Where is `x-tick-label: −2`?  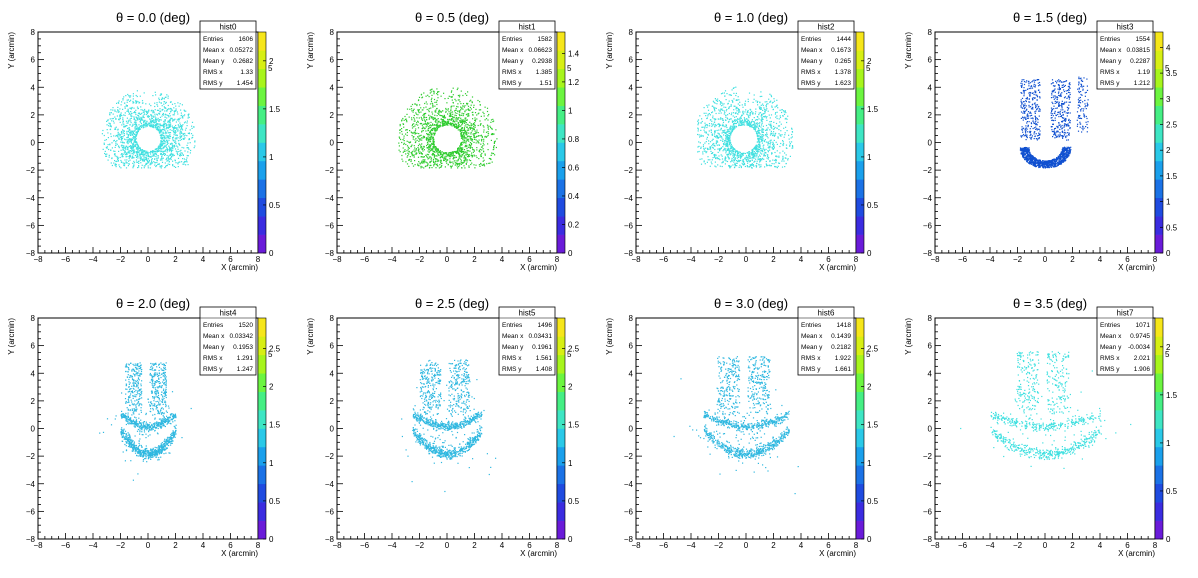 x-tick-label: −2 is located at coordinates (719, 259).